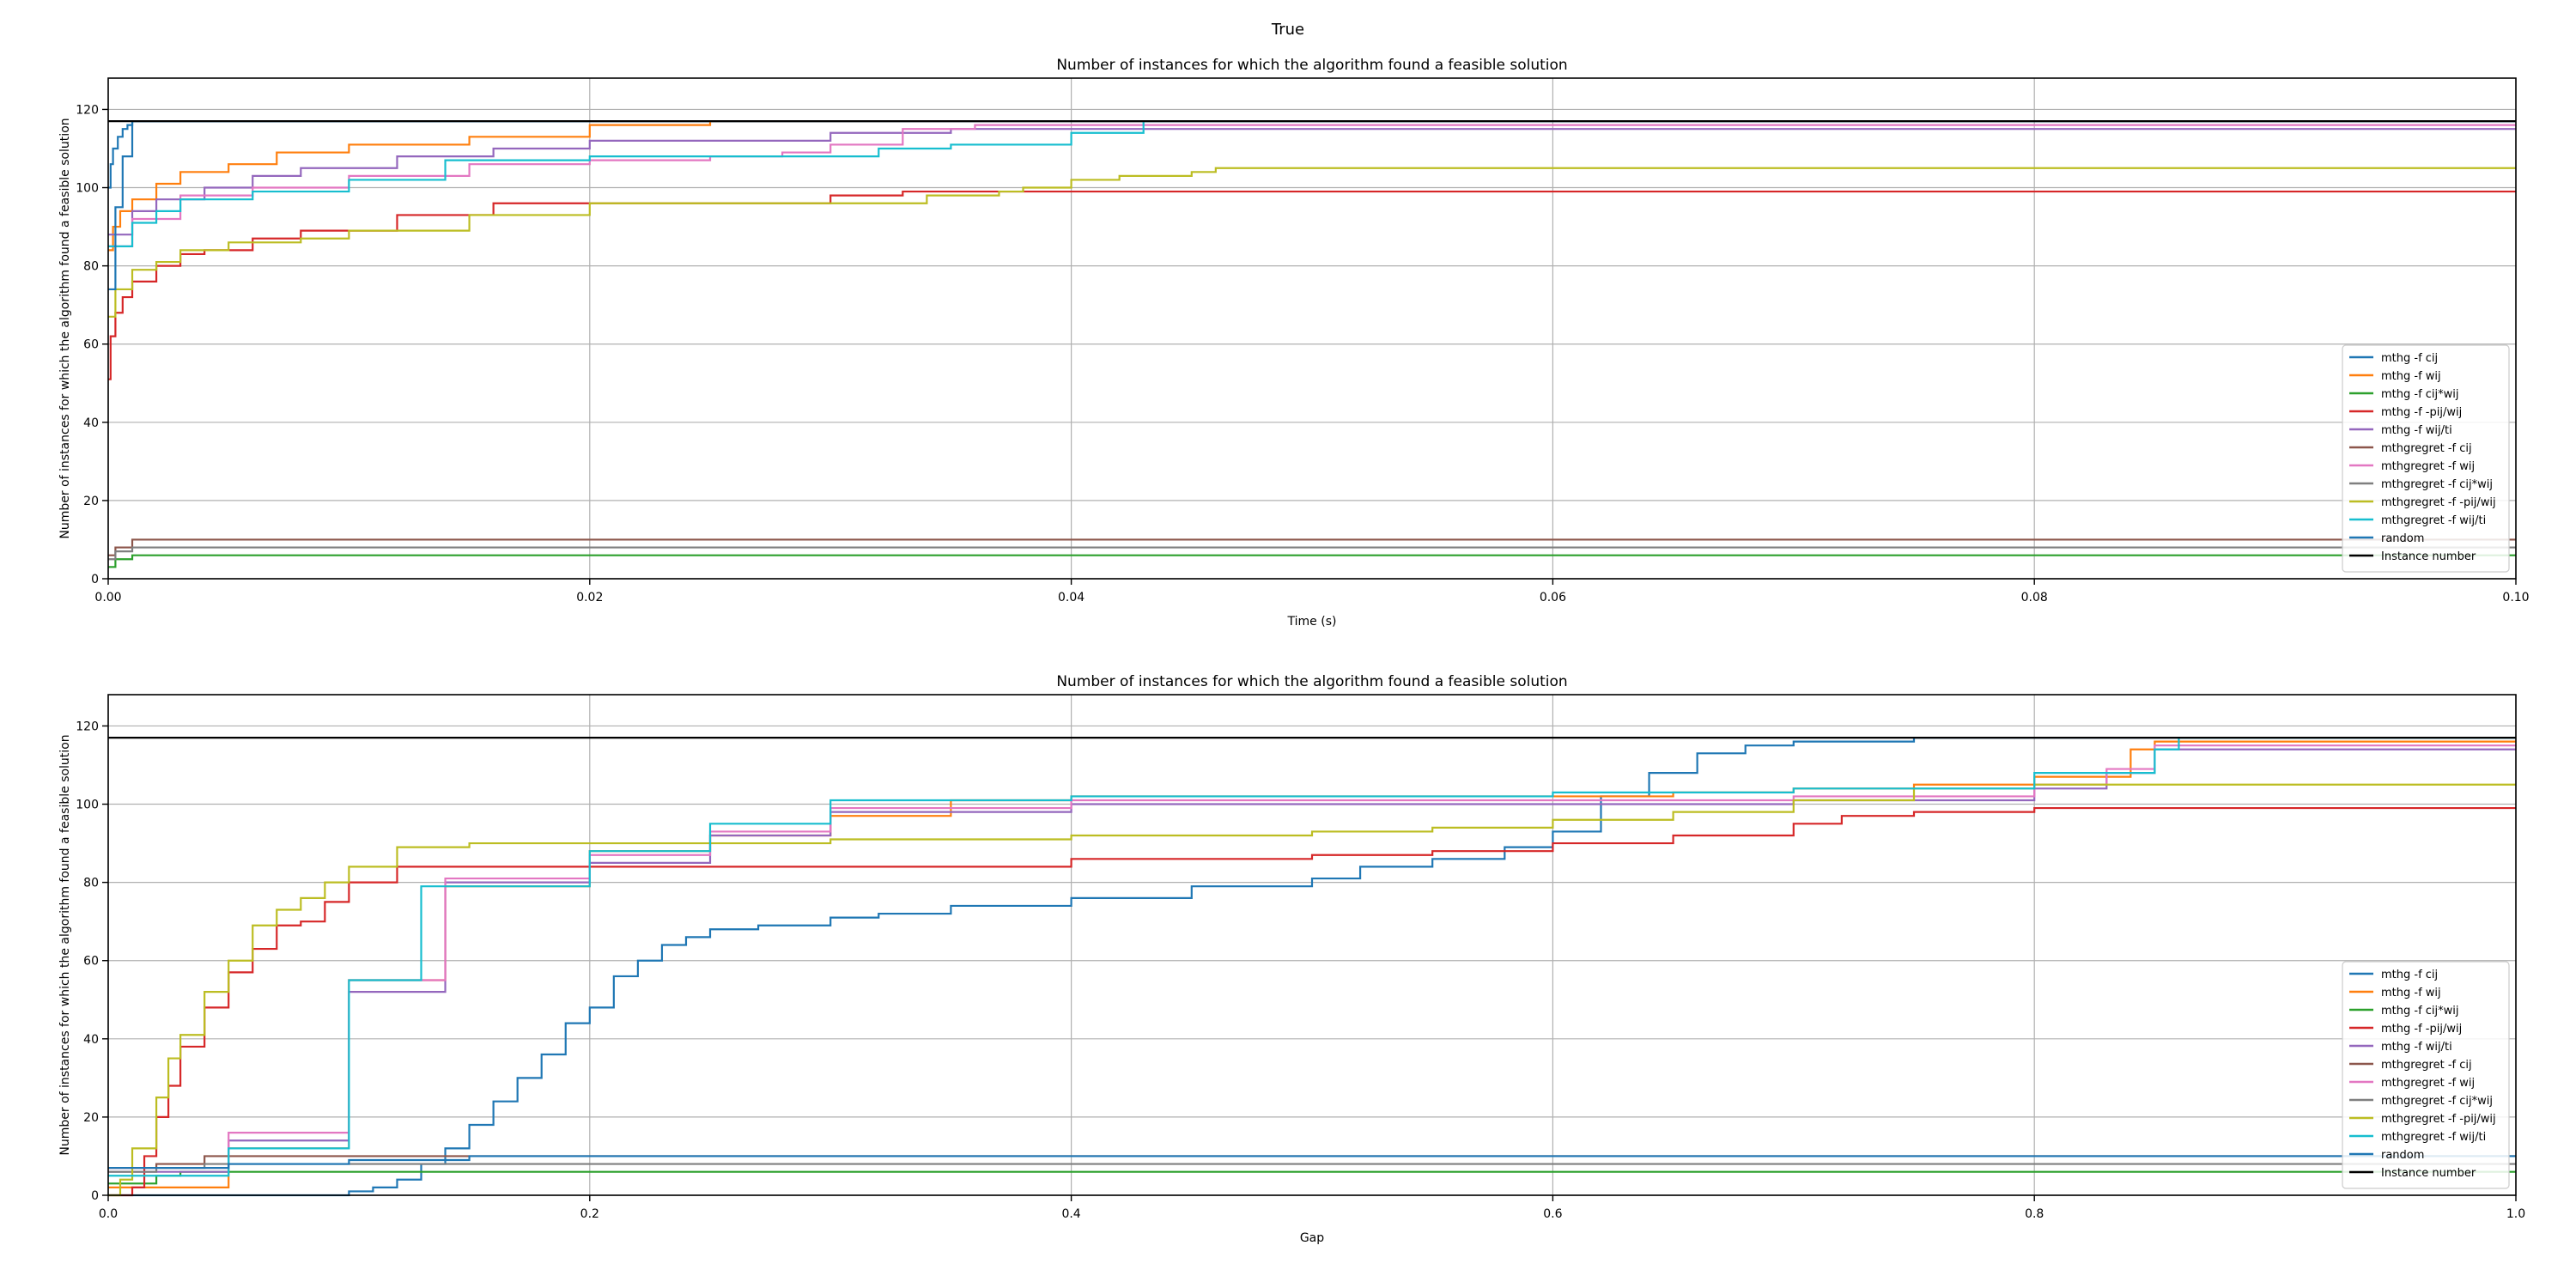 The width and height of the screenshot is (2576, 1288). I want to click on series-line-mthgregret-f-cij, so click(1312, 547).